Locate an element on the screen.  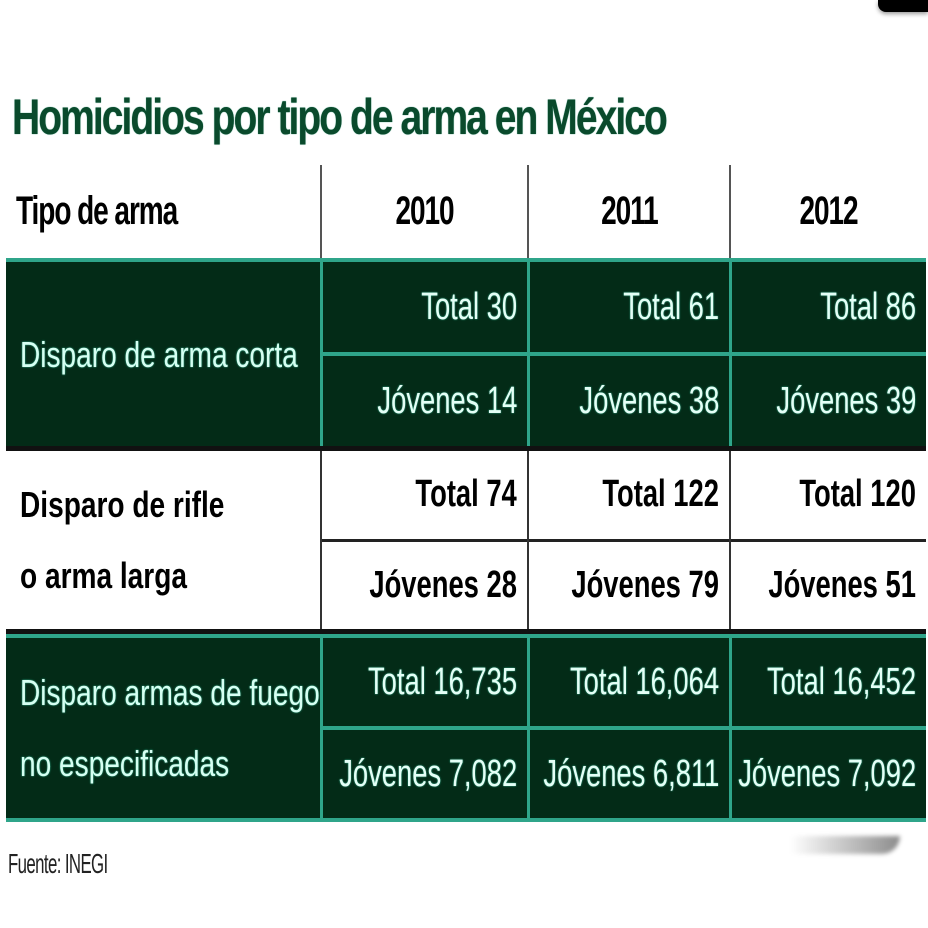
total-cell: Total 30 is located at coordinates (425, 309).